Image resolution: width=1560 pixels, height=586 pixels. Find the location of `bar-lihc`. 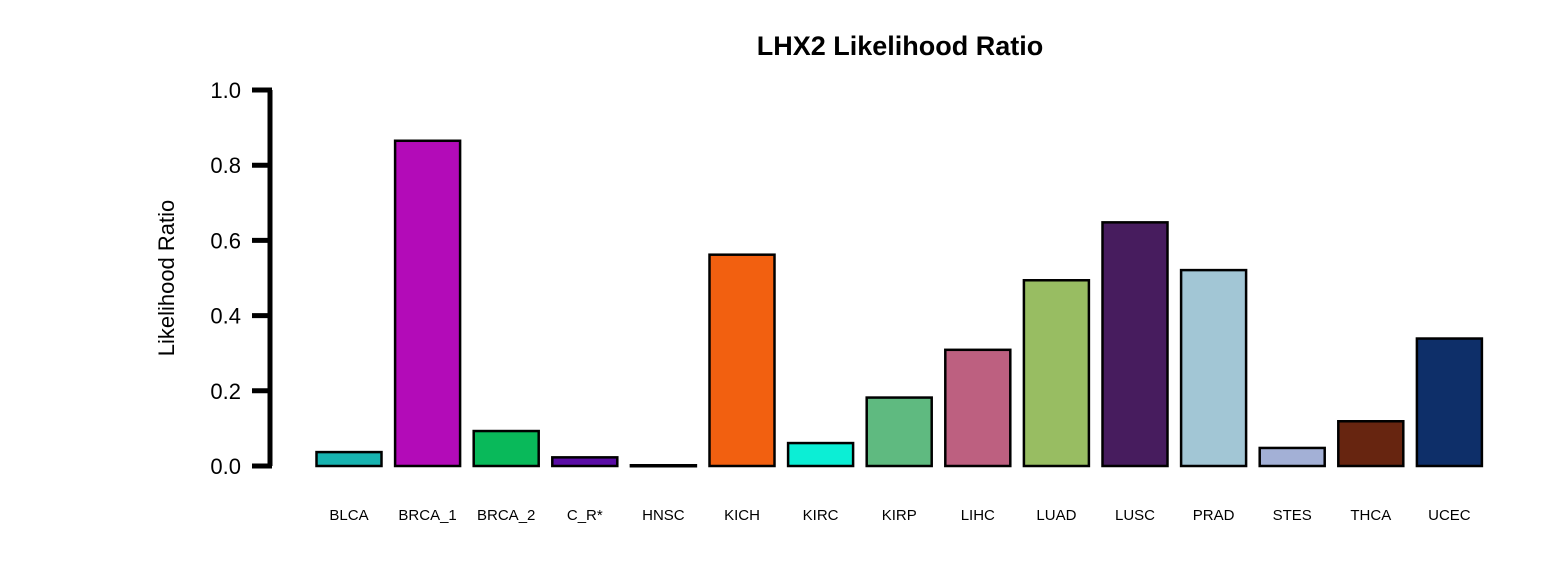

bar-lihc is located at coordinates (978, 408).